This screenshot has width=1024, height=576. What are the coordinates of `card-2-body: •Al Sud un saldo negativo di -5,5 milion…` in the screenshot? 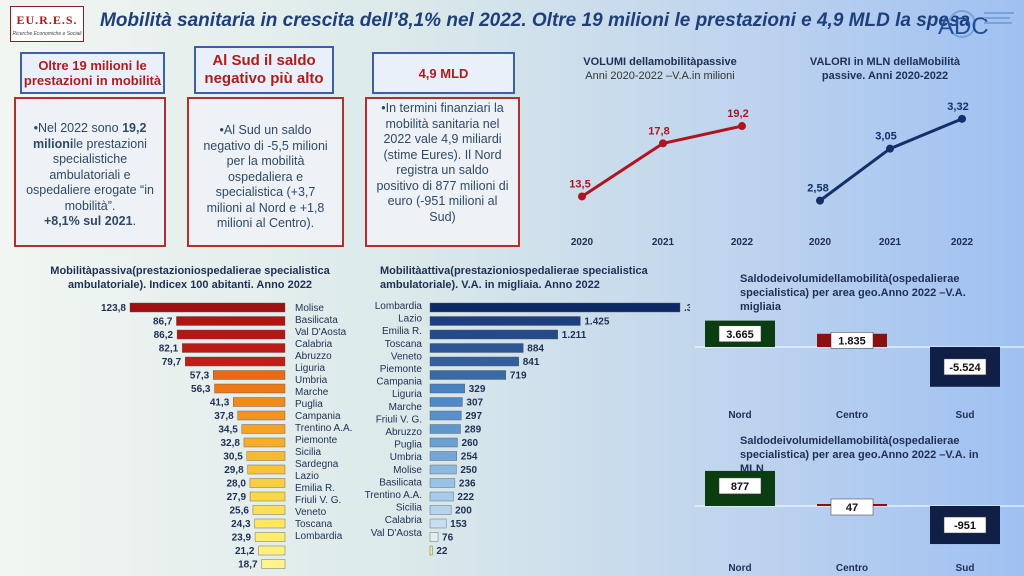 It's located at (265, 172).